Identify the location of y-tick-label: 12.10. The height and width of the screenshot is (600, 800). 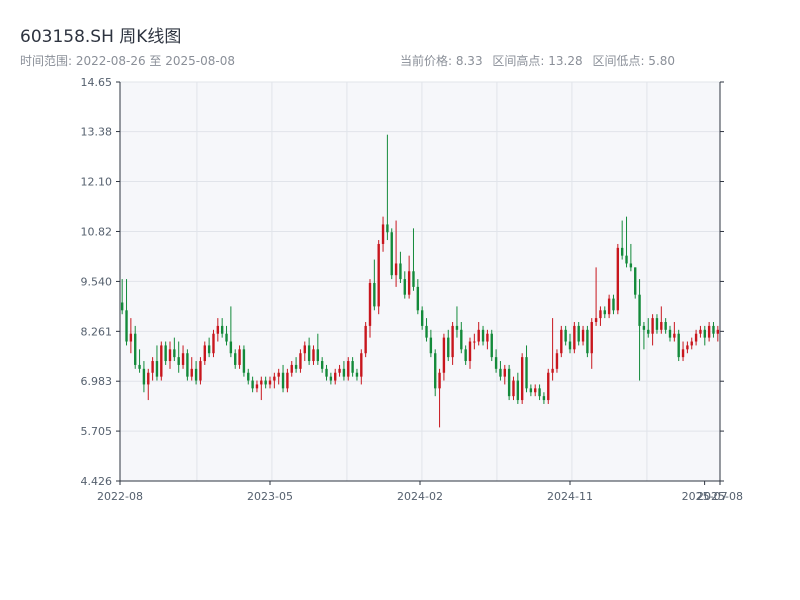
(97, 182).